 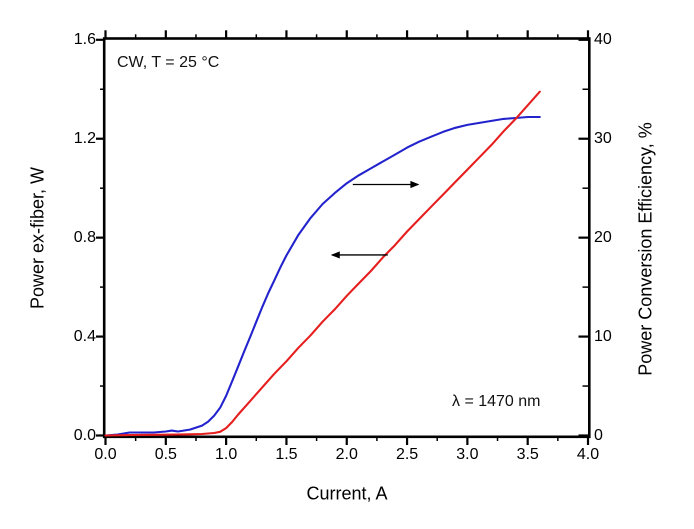 I want to click on y-left-tick-label: 1.2, so click(x=84, y=138).